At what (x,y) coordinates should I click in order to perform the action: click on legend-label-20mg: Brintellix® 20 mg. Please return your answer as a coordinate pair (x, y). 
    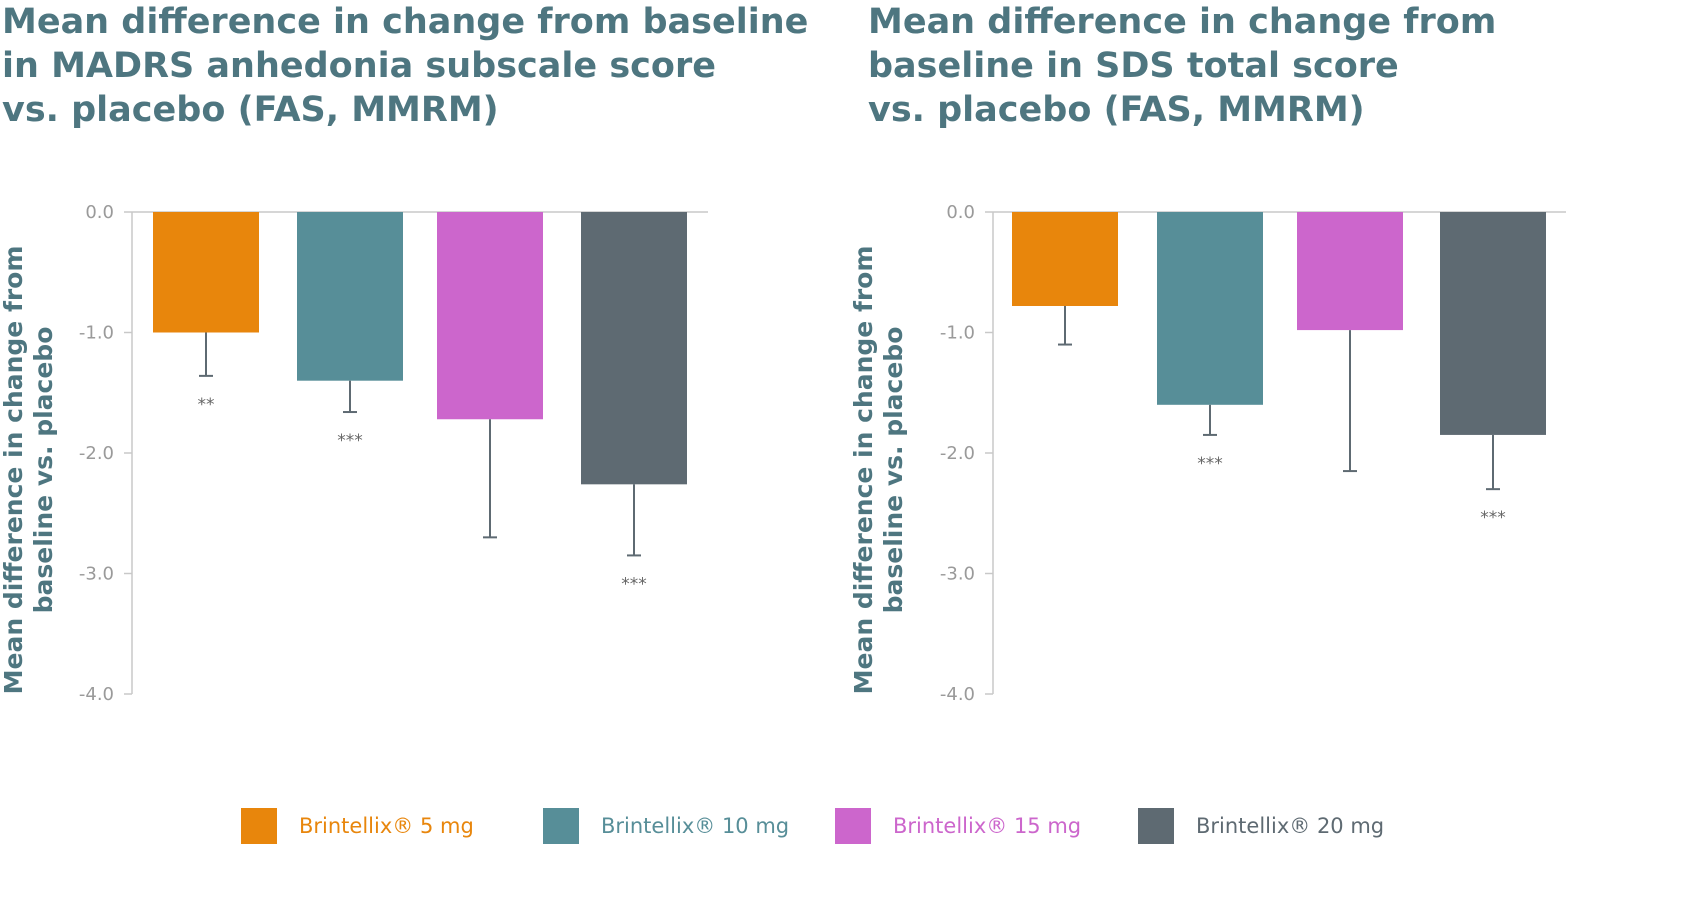
    Looking at the image, I should click on (1290, 826).